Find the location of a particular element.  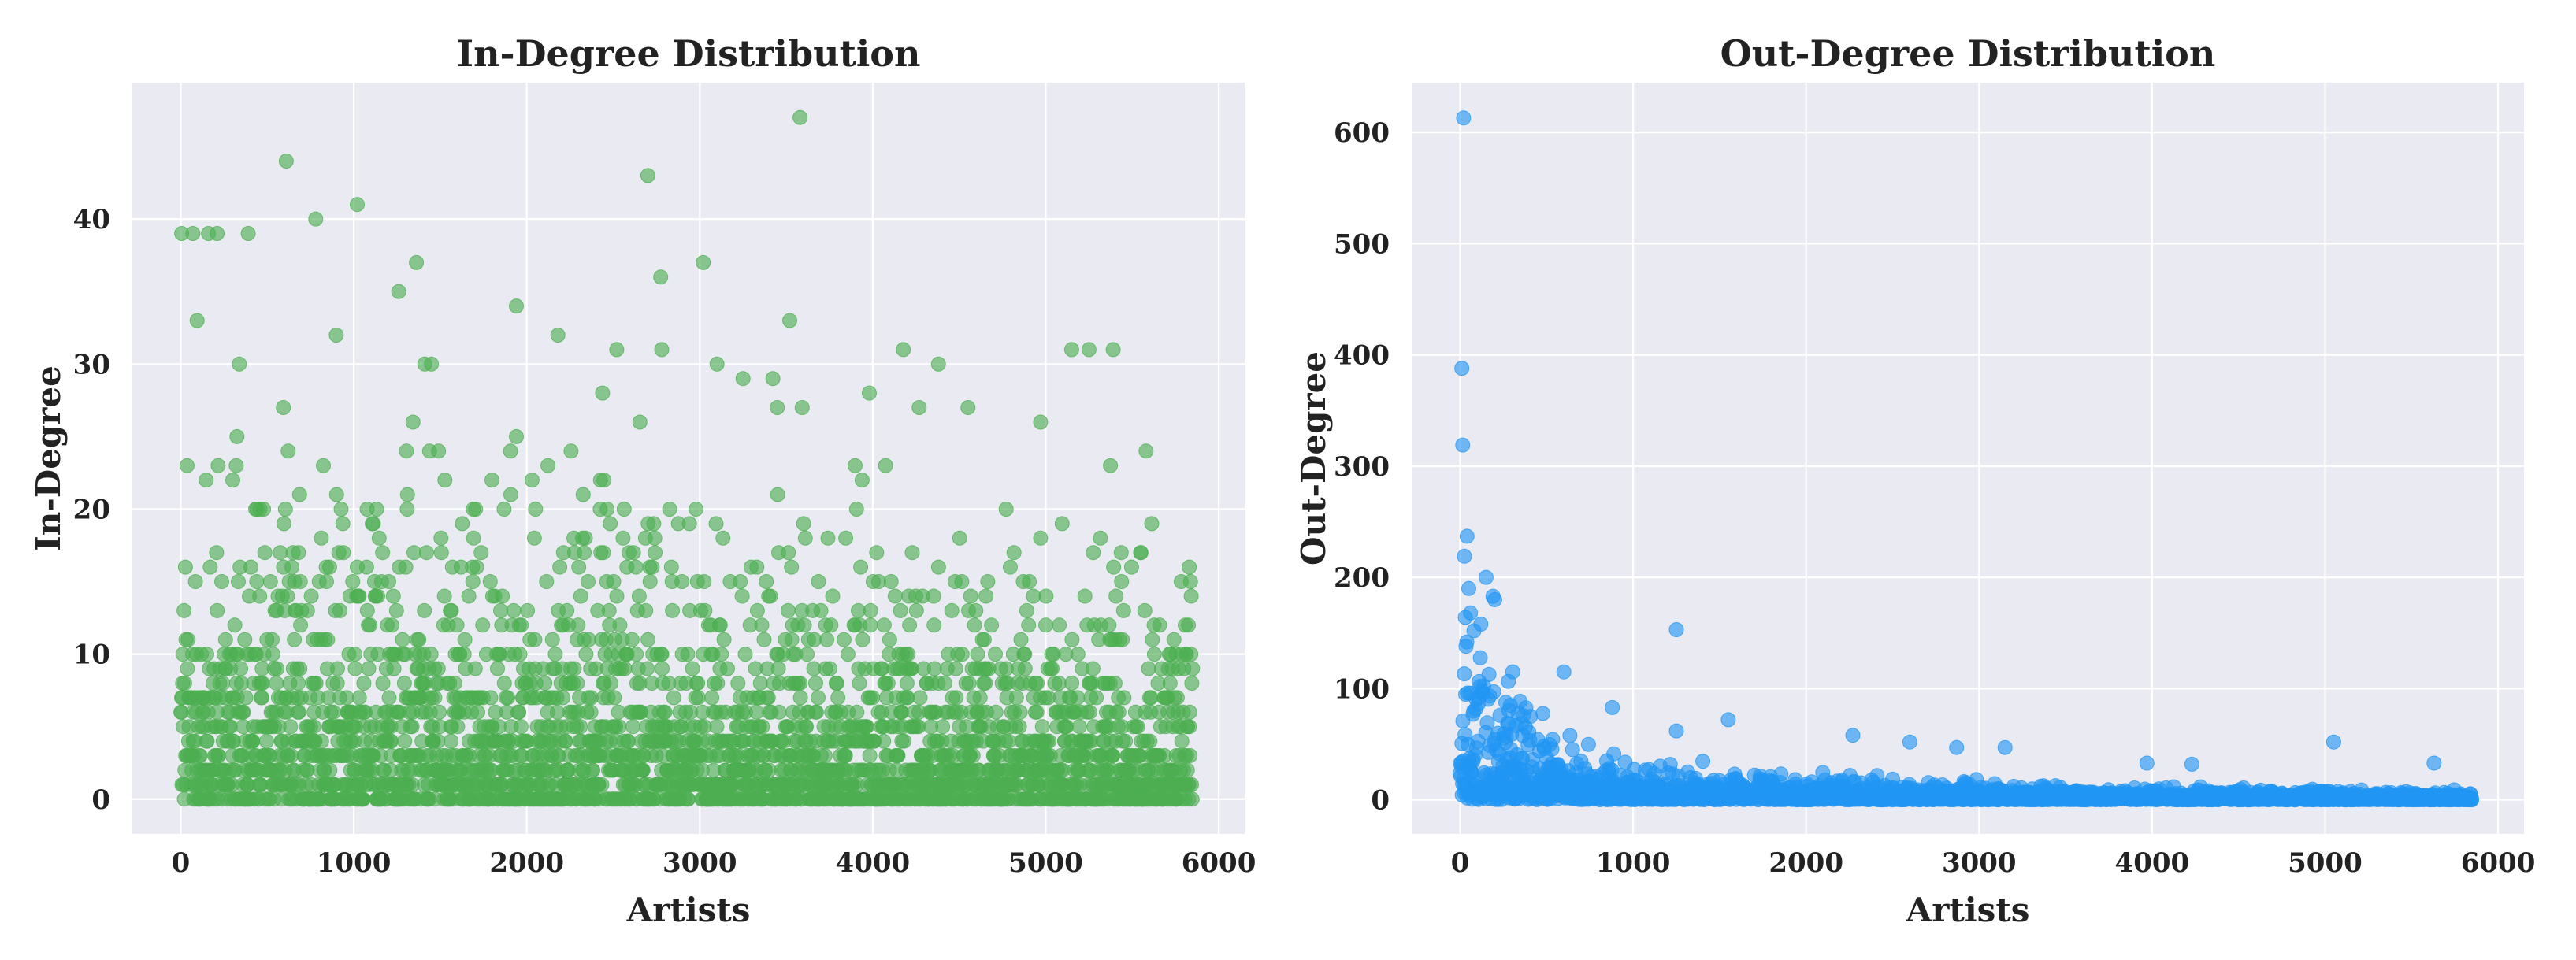

in-degree-xtick-label: 0 is located at coordinates (181, 863).